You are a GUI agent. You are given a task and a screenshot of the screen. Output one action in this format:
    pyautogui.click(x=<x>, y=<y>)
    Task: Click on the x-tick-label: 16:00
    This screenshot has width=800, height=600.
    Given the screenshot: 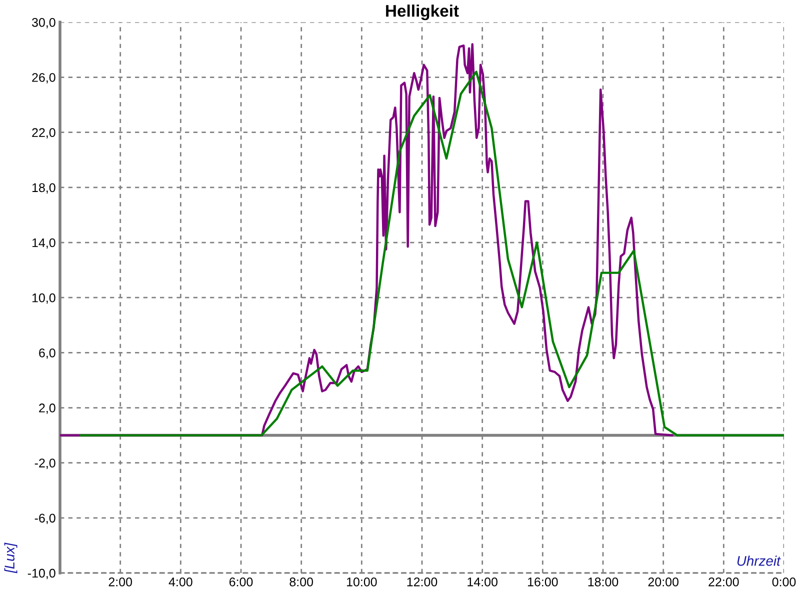 What is the action you would take?
    pyautogui.click(x=543, y=581)
    